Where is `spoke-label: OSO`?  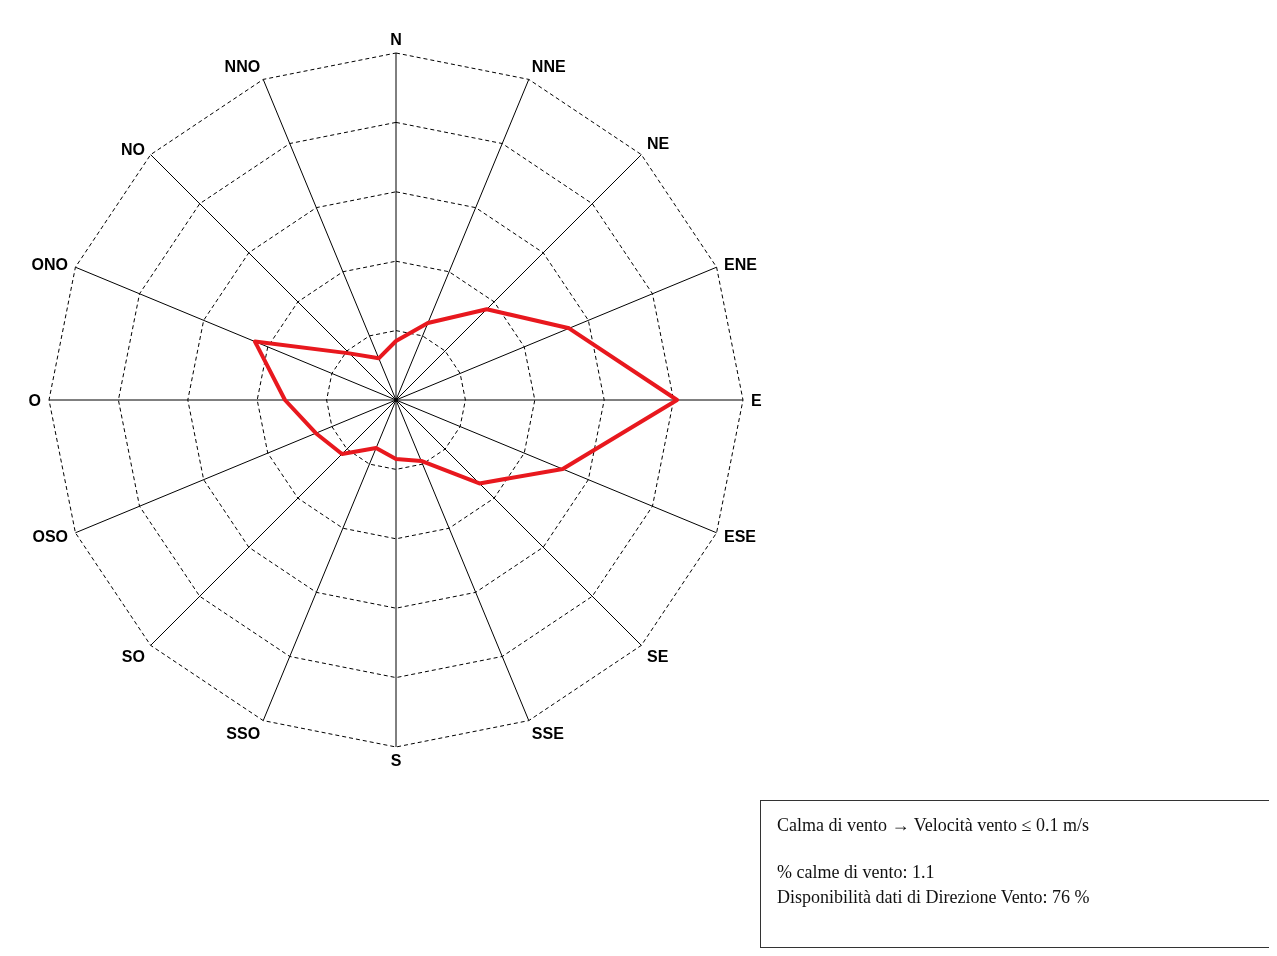
spoke-label: OSO is located at coordinates (50, 536).